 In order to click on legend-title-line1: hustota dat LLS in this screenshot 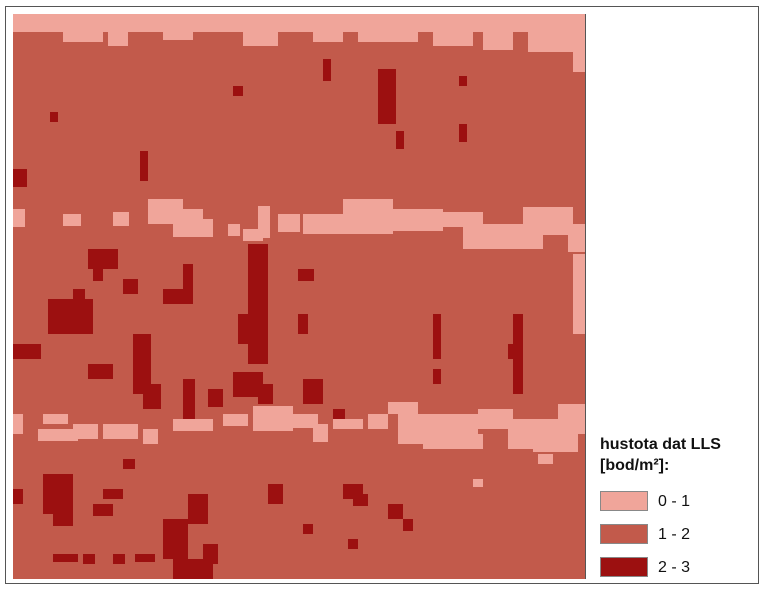, I will do `click(660, 444)`.